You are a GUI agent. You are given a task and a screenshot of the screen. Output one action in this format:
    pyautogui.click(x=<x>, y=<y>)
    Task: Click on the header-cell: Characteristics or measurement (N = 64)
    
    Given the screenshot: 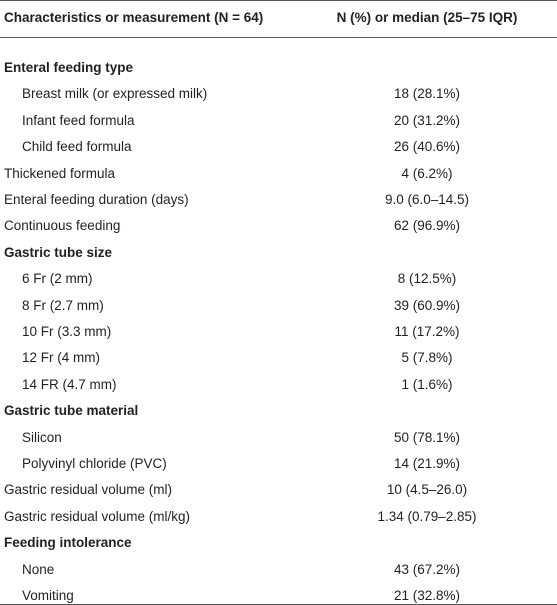 What is the action you would take?
    pyautogui.click(x=134, y=17)
    